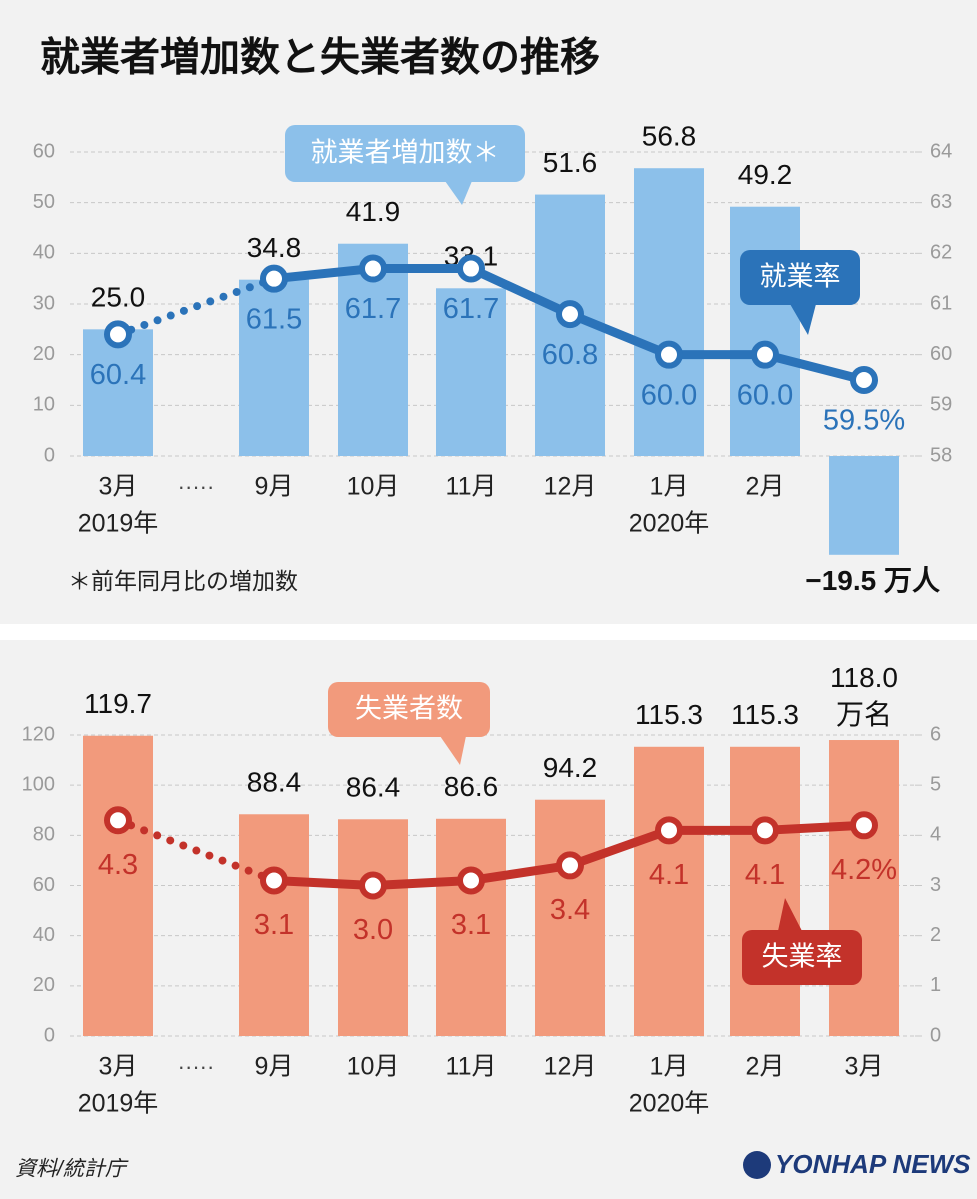 This screenshot has height=1199, width=977. Describe the element at coordinates (38, 784) in the screenshot. I see `y-tick-label: 100` at that location.